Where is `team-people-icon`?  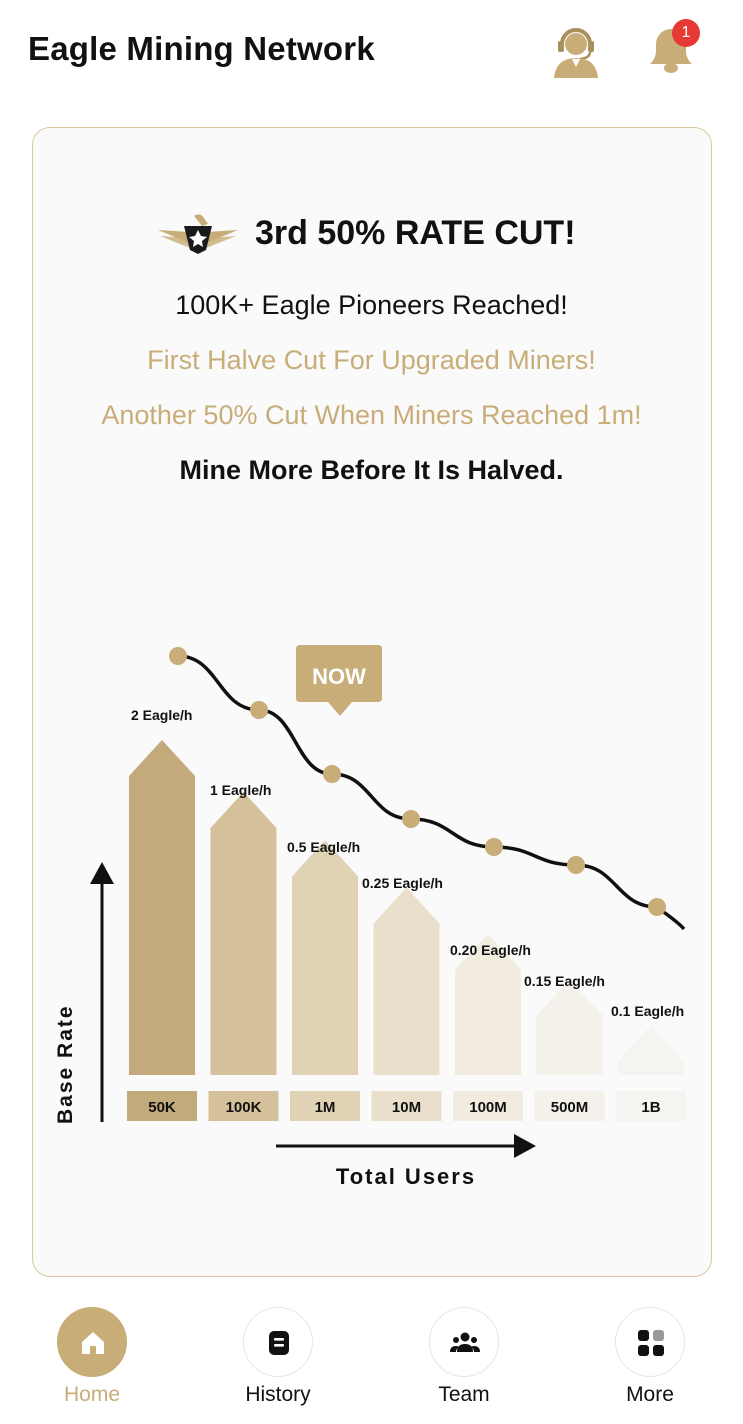
team-people-icon is located at coordinates (465, 1342).